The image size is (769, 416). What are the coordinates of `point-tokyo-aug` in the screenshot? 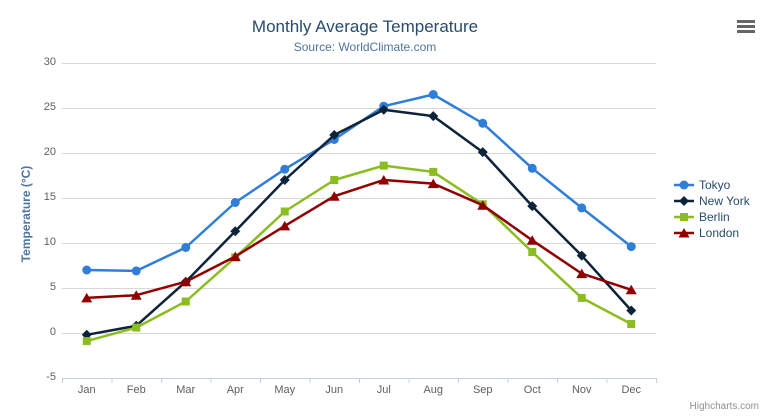 It's located at (433, 94).